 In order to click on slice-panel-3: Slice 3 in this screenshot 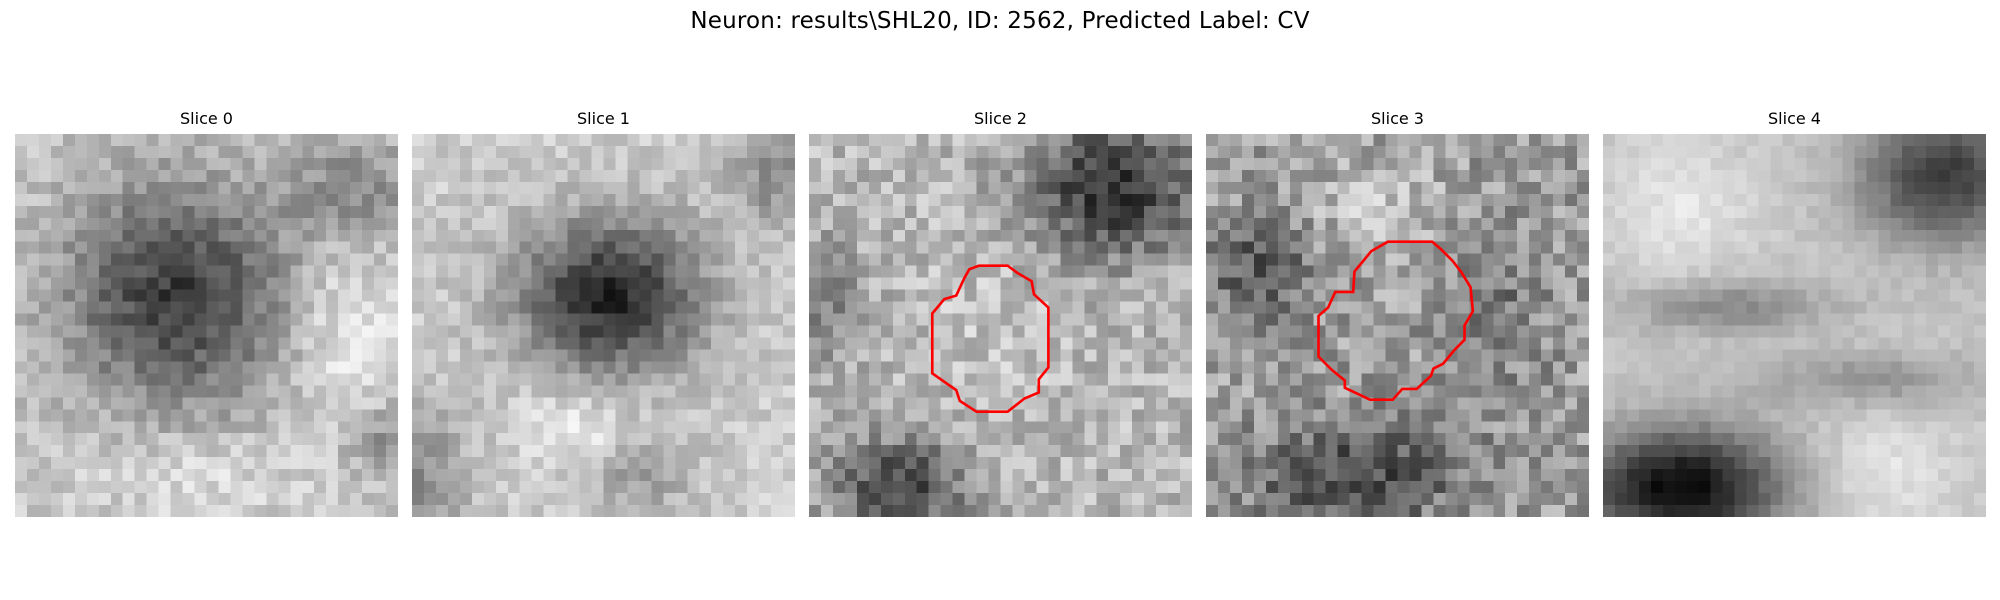, I will do `click(1397, 312)`.